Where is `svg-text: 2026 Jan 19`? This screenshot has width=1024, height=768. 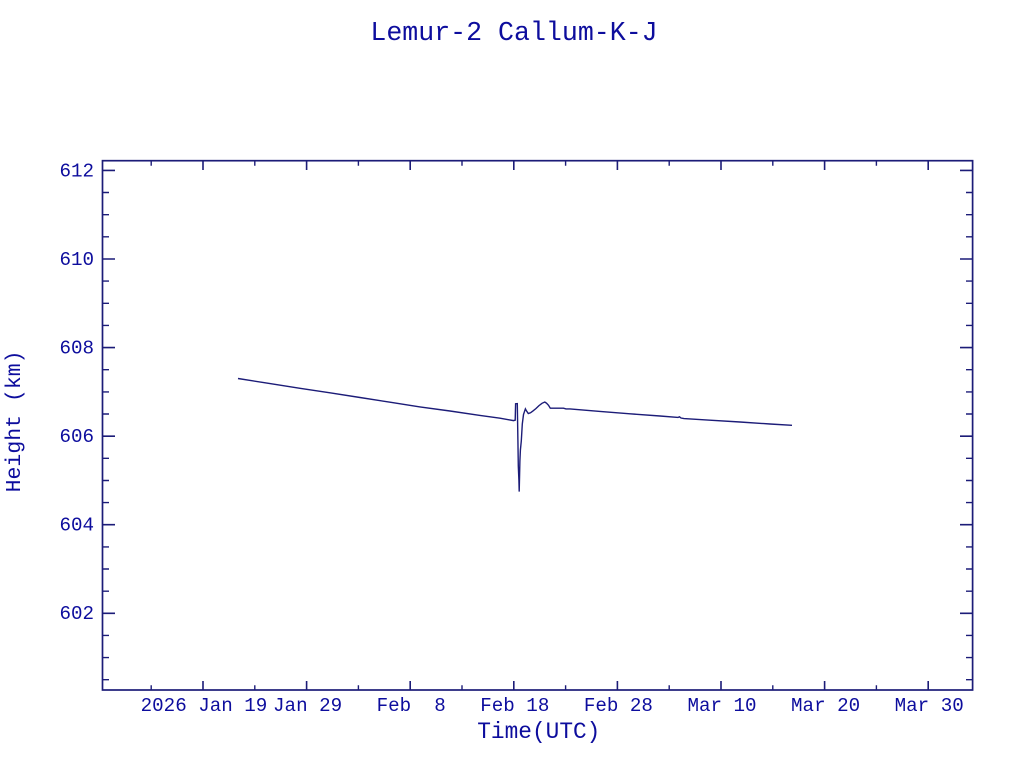
svg-text: 2026 Jan 19 is located at coordinates (204, 706).